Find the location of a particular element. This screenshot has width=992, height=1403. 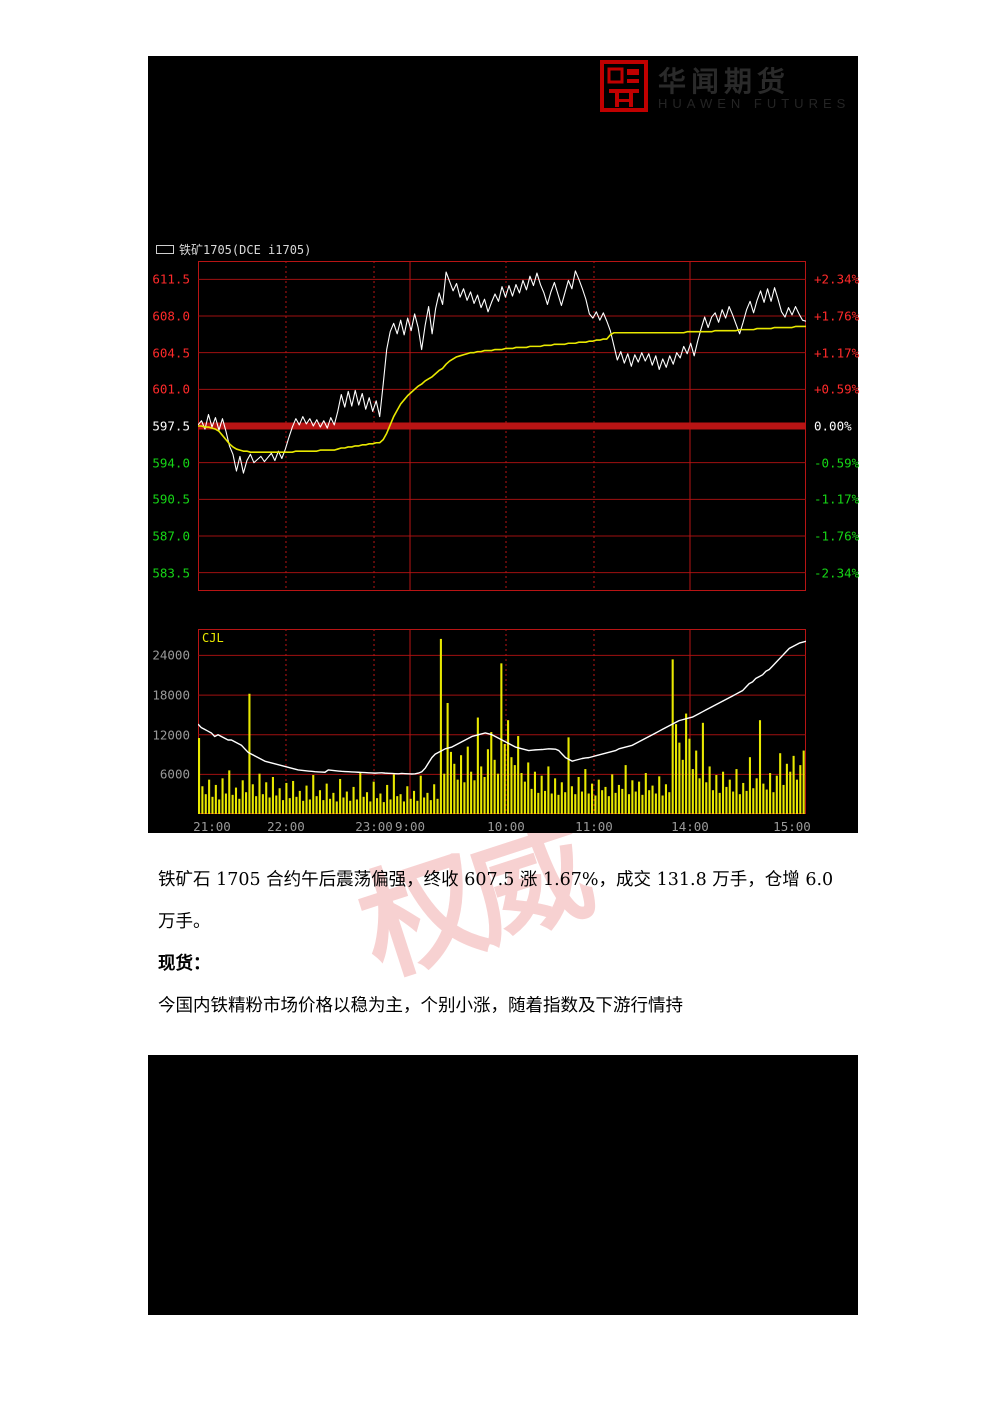

time-tick-label: 9:00 is located at coordinates (410, 826).